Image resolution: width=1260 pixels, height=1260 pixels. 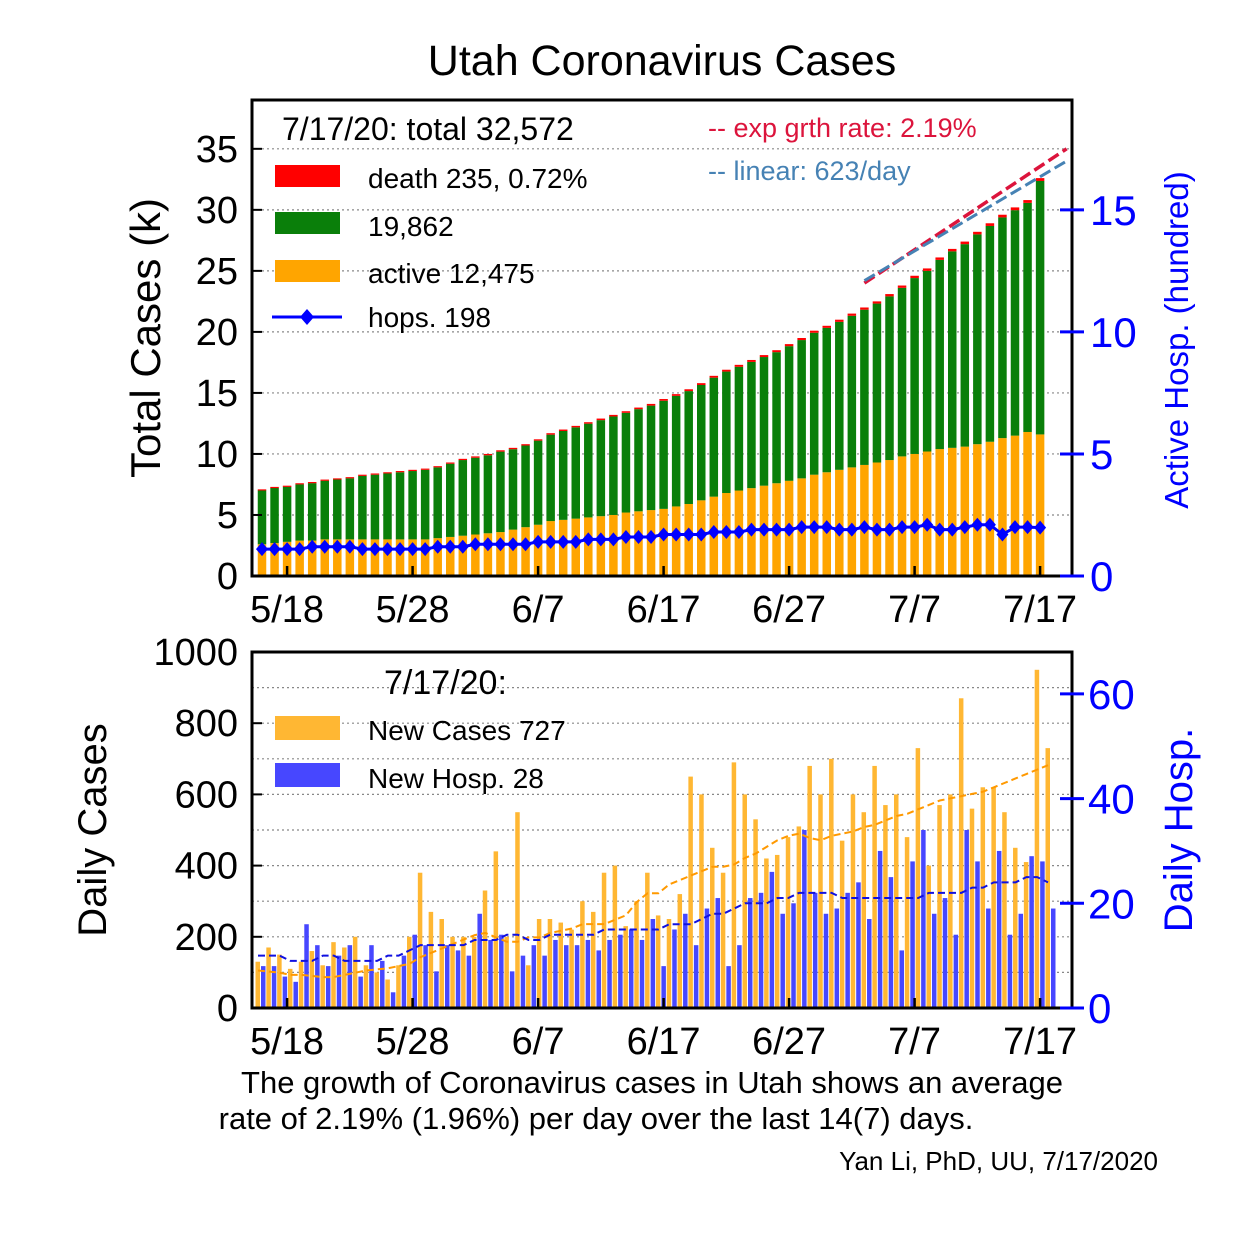 I want to click on top-x-tick-label: 6/7, so click(x=538, y=610).